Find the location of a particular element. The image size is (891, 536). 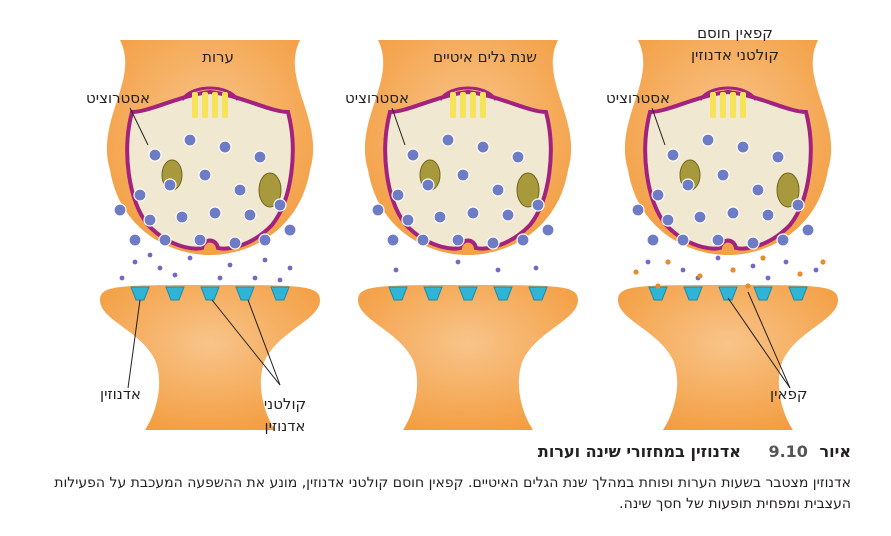

caffeine-label: קפאין is located at coordinates (789, 394).